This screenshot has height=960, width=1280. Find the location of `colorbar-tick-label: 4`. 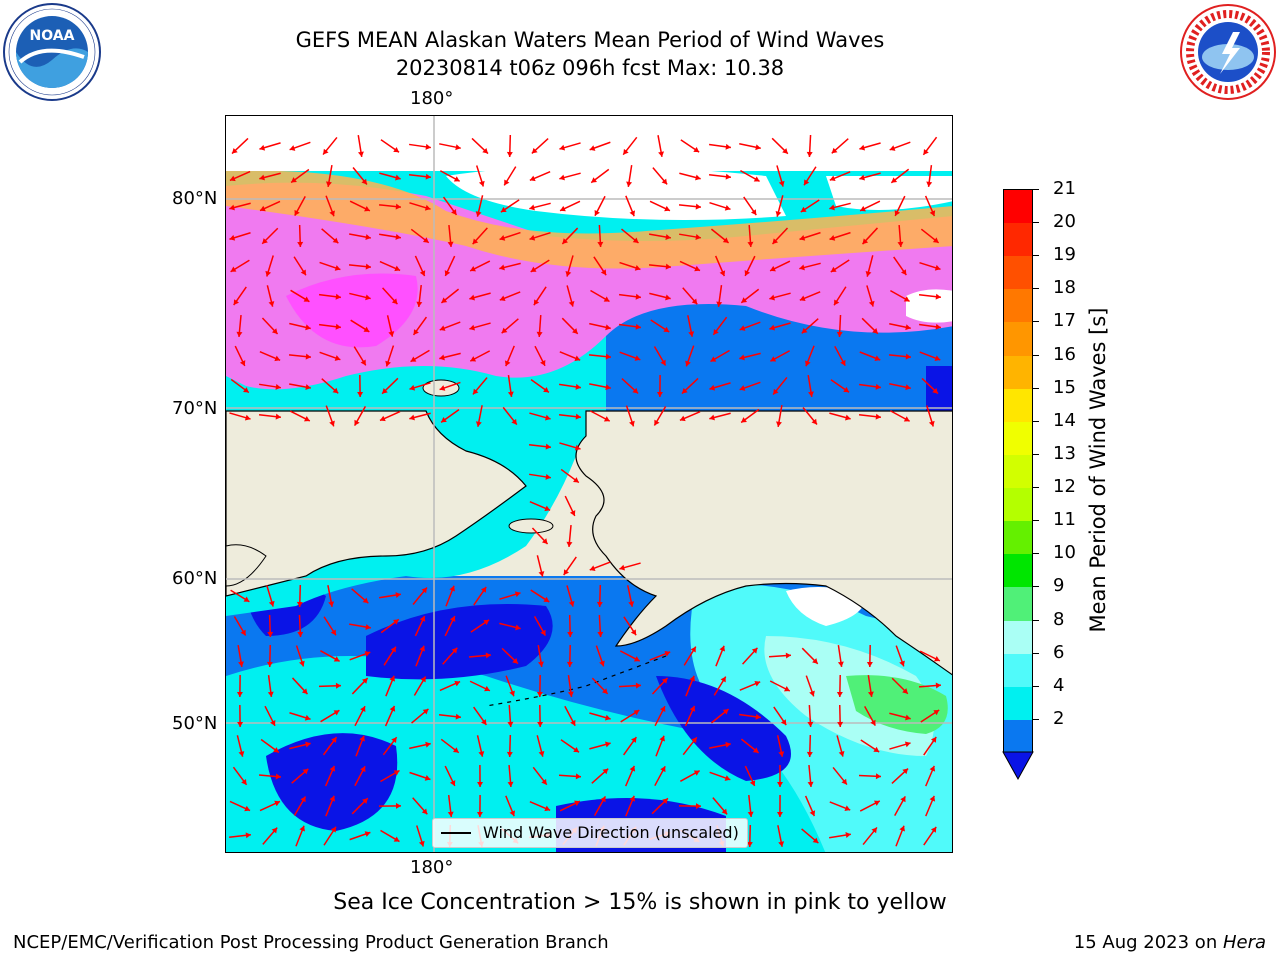

colorbar-tick-label: 4 is located at coordinates (1059, 685).